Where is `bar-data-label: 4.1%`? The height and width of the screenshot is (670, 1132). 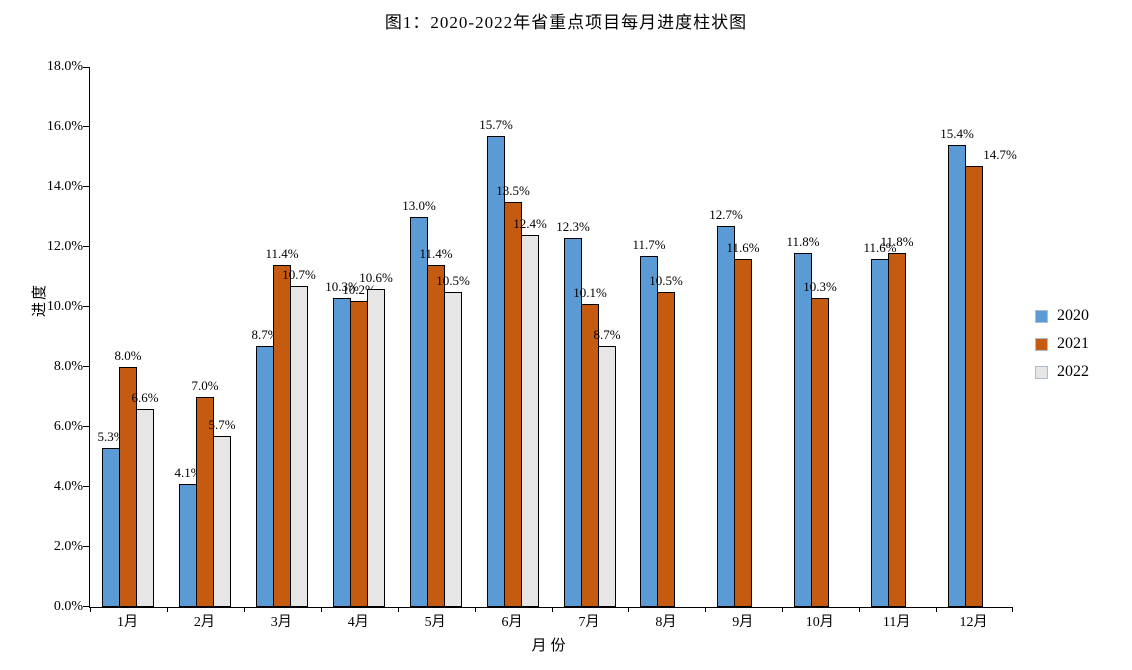
bar-data-label: 4.1% is located at coordinates (188, 472).